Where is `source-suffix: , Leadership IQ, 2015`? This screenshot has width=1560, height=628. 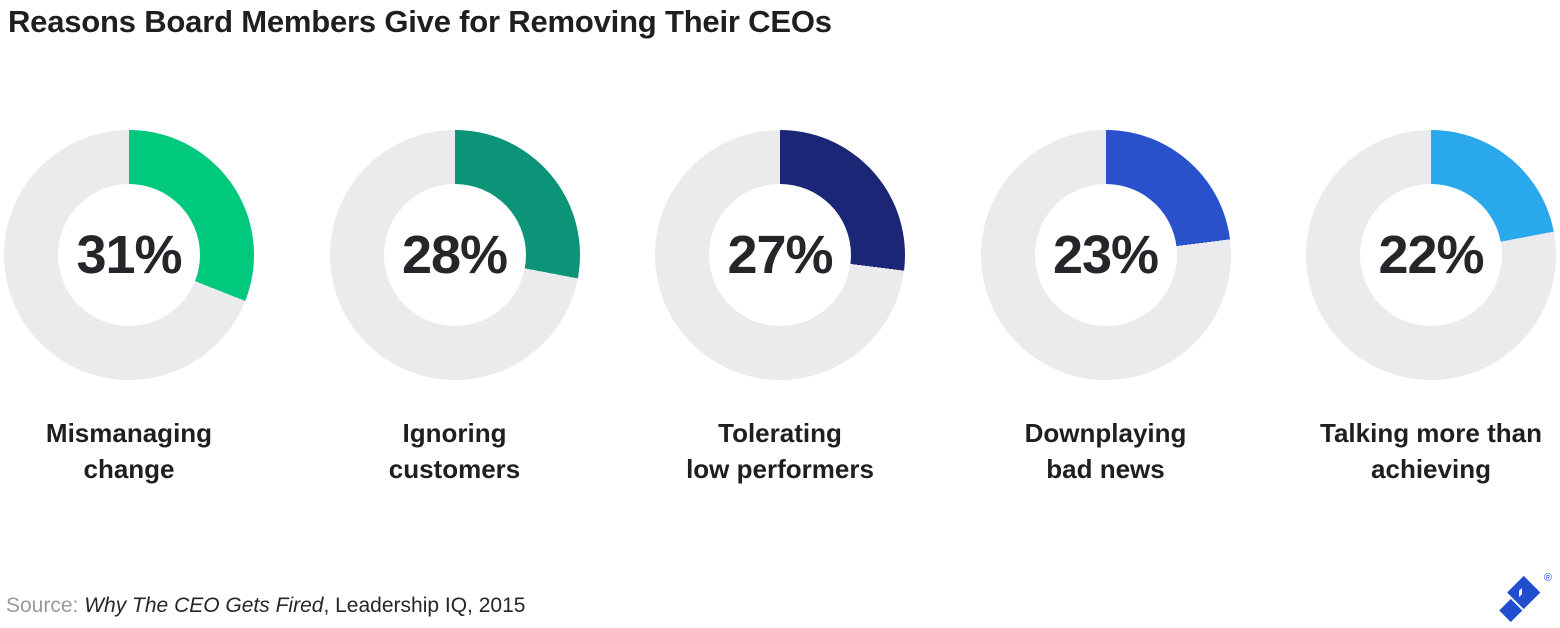 source-suffix: , Leadership IQ, 2015 is located at coordinates (424, 605).